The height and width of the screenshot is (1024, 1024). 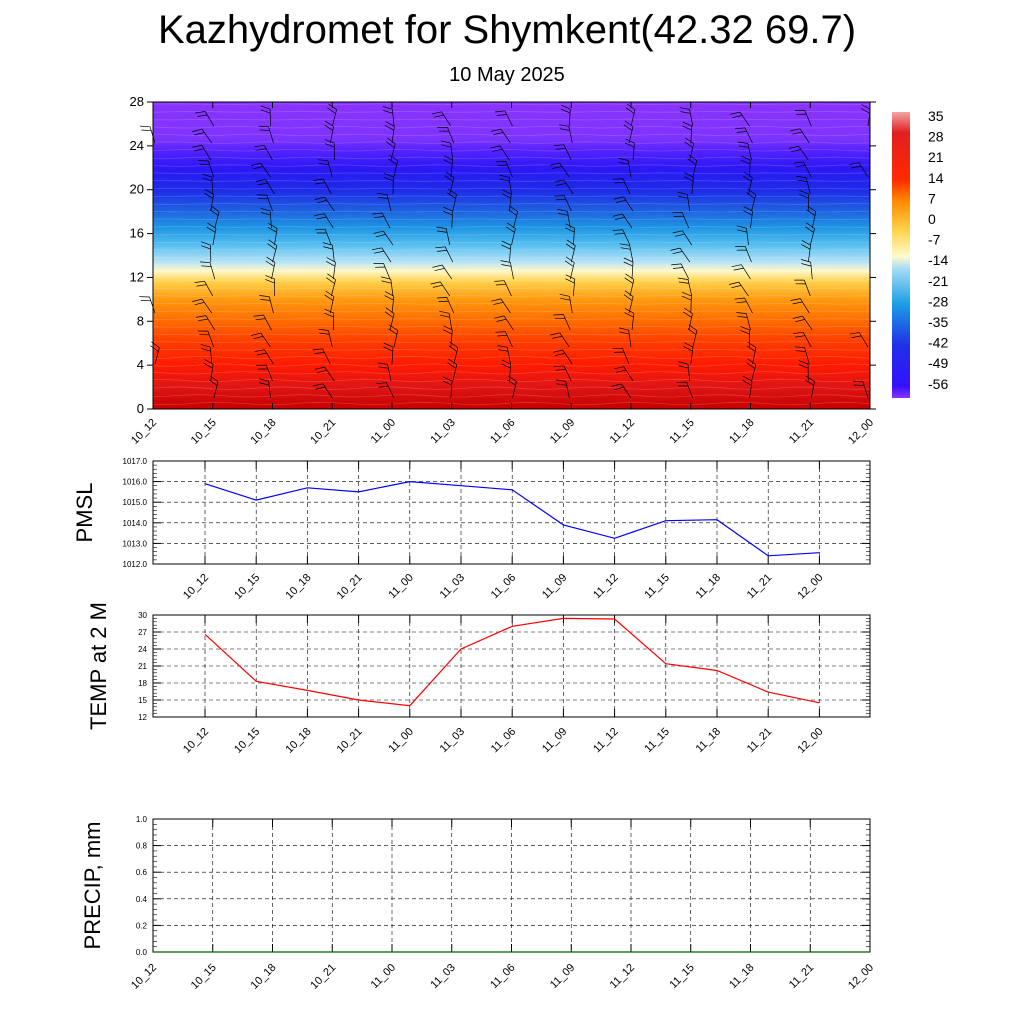 I want to click on y-tick-label: 18, so click(x=142, y=683).